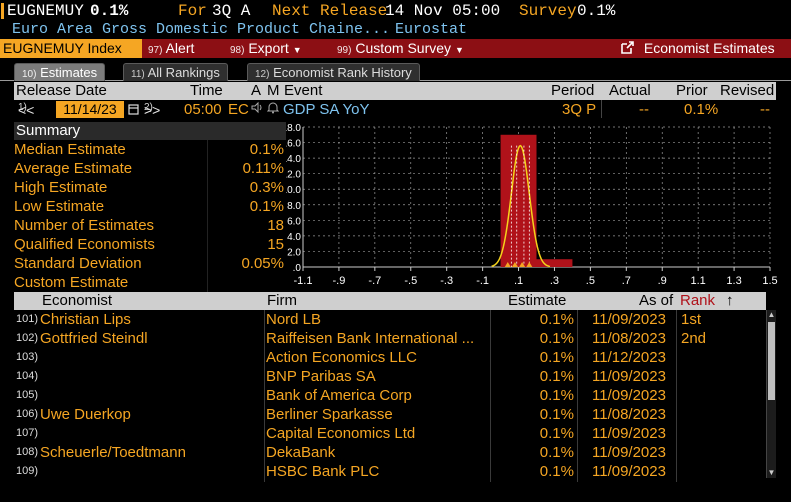  What do you see at coordinates (150, 282) in the screenshot?
I see `summary-row: Custom Estimate` at bounding box center [150, 282].